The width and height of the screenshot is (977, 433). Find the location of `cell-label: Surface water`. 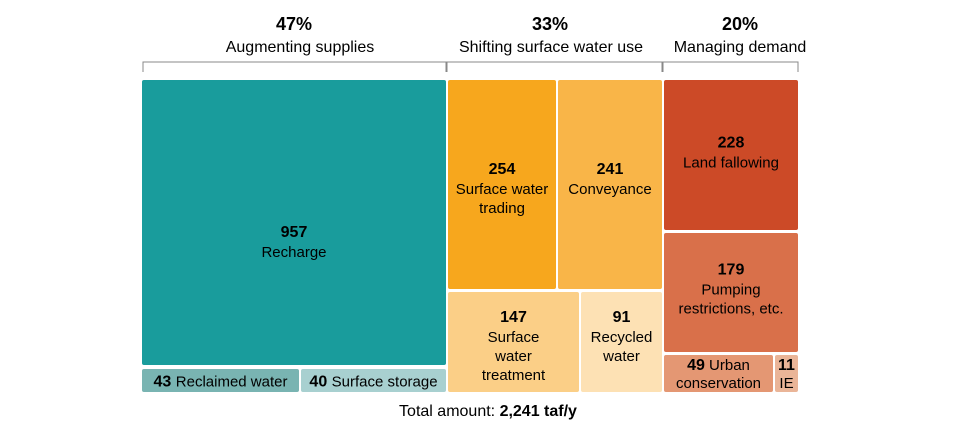

cell-label: Surface water is located at coordinates (502, 189).